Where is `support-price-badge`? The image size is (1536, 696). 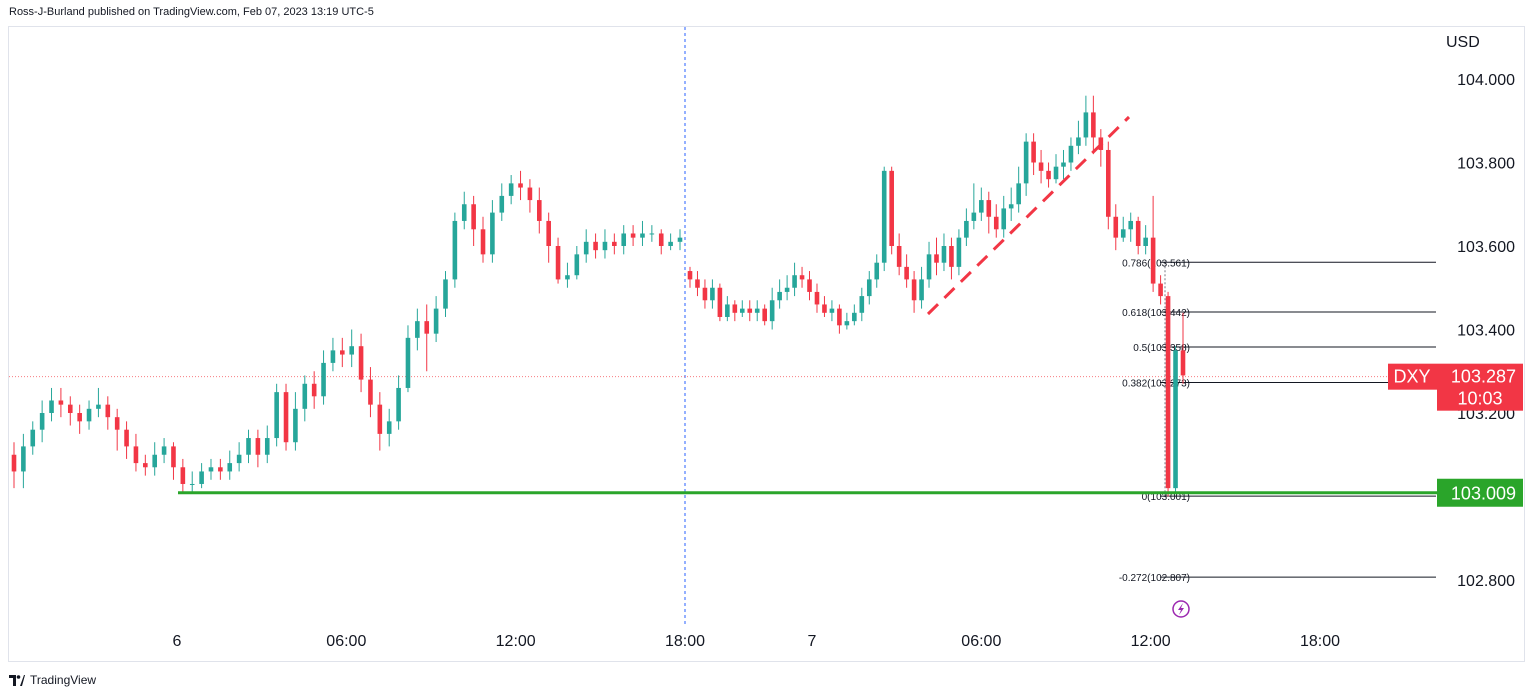
support-price-badge is located at coordinates (1480, 492).